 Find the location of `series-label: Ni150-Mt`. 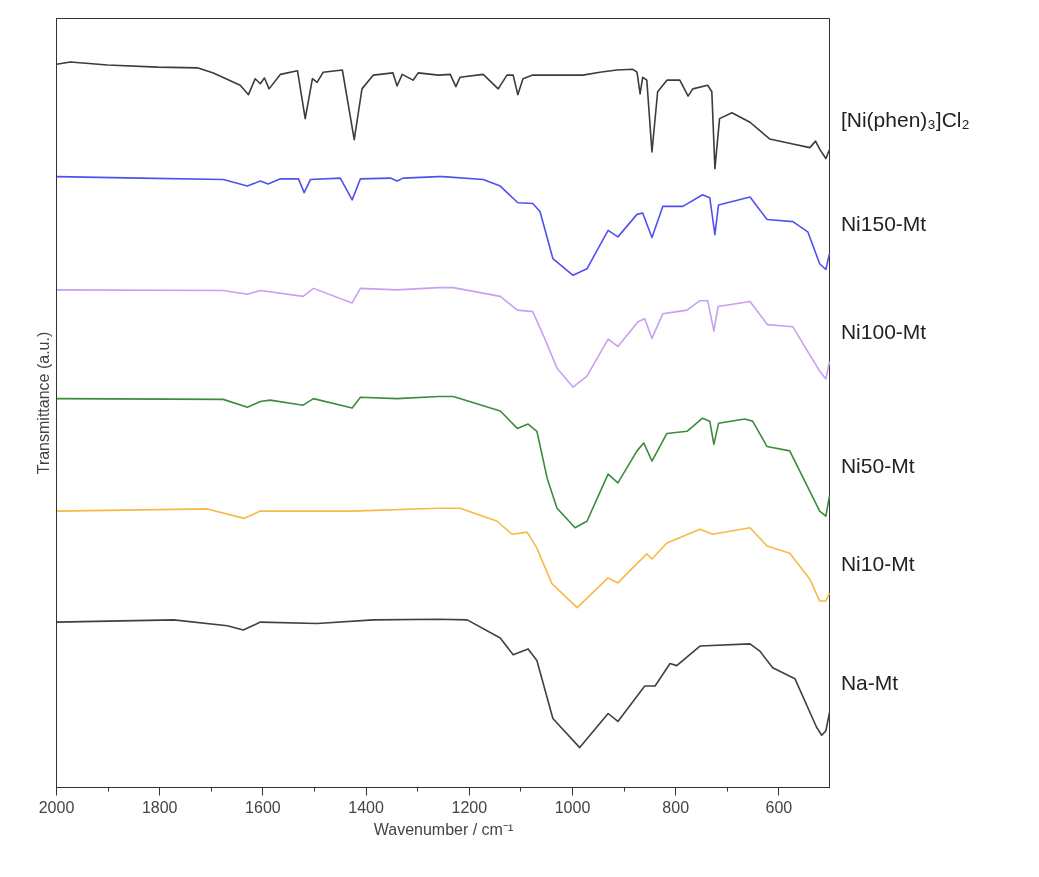

series-label: Ni150-Mt is located at coordinates (883, 224).